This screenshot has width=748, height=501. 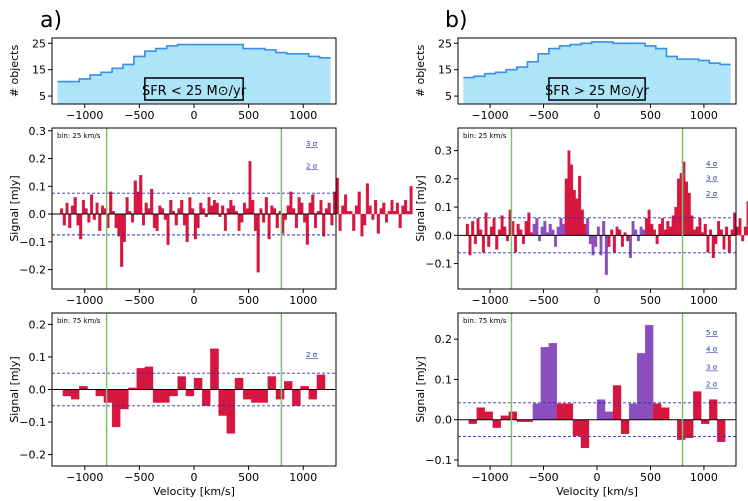 I want to click on y-tick-label: −0.1, so click(x=32, y=242).